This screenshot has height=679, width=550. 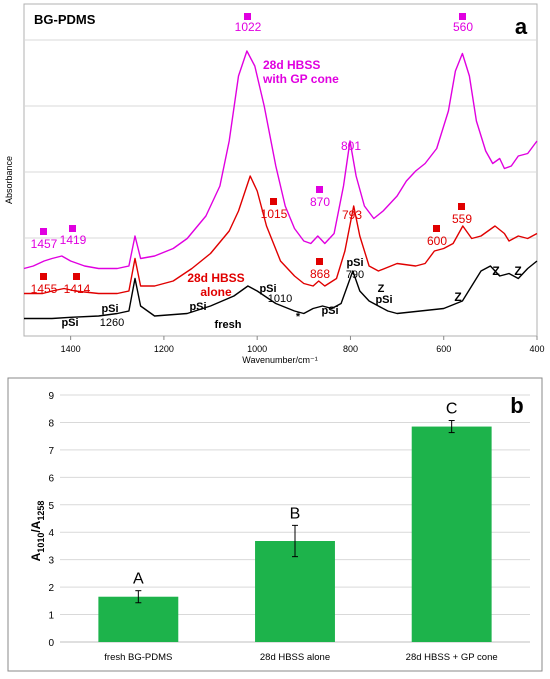 I want to click on panel-a-x-axis-label: Wavenumber/cm⁻¹, so click(x=279, y=360).